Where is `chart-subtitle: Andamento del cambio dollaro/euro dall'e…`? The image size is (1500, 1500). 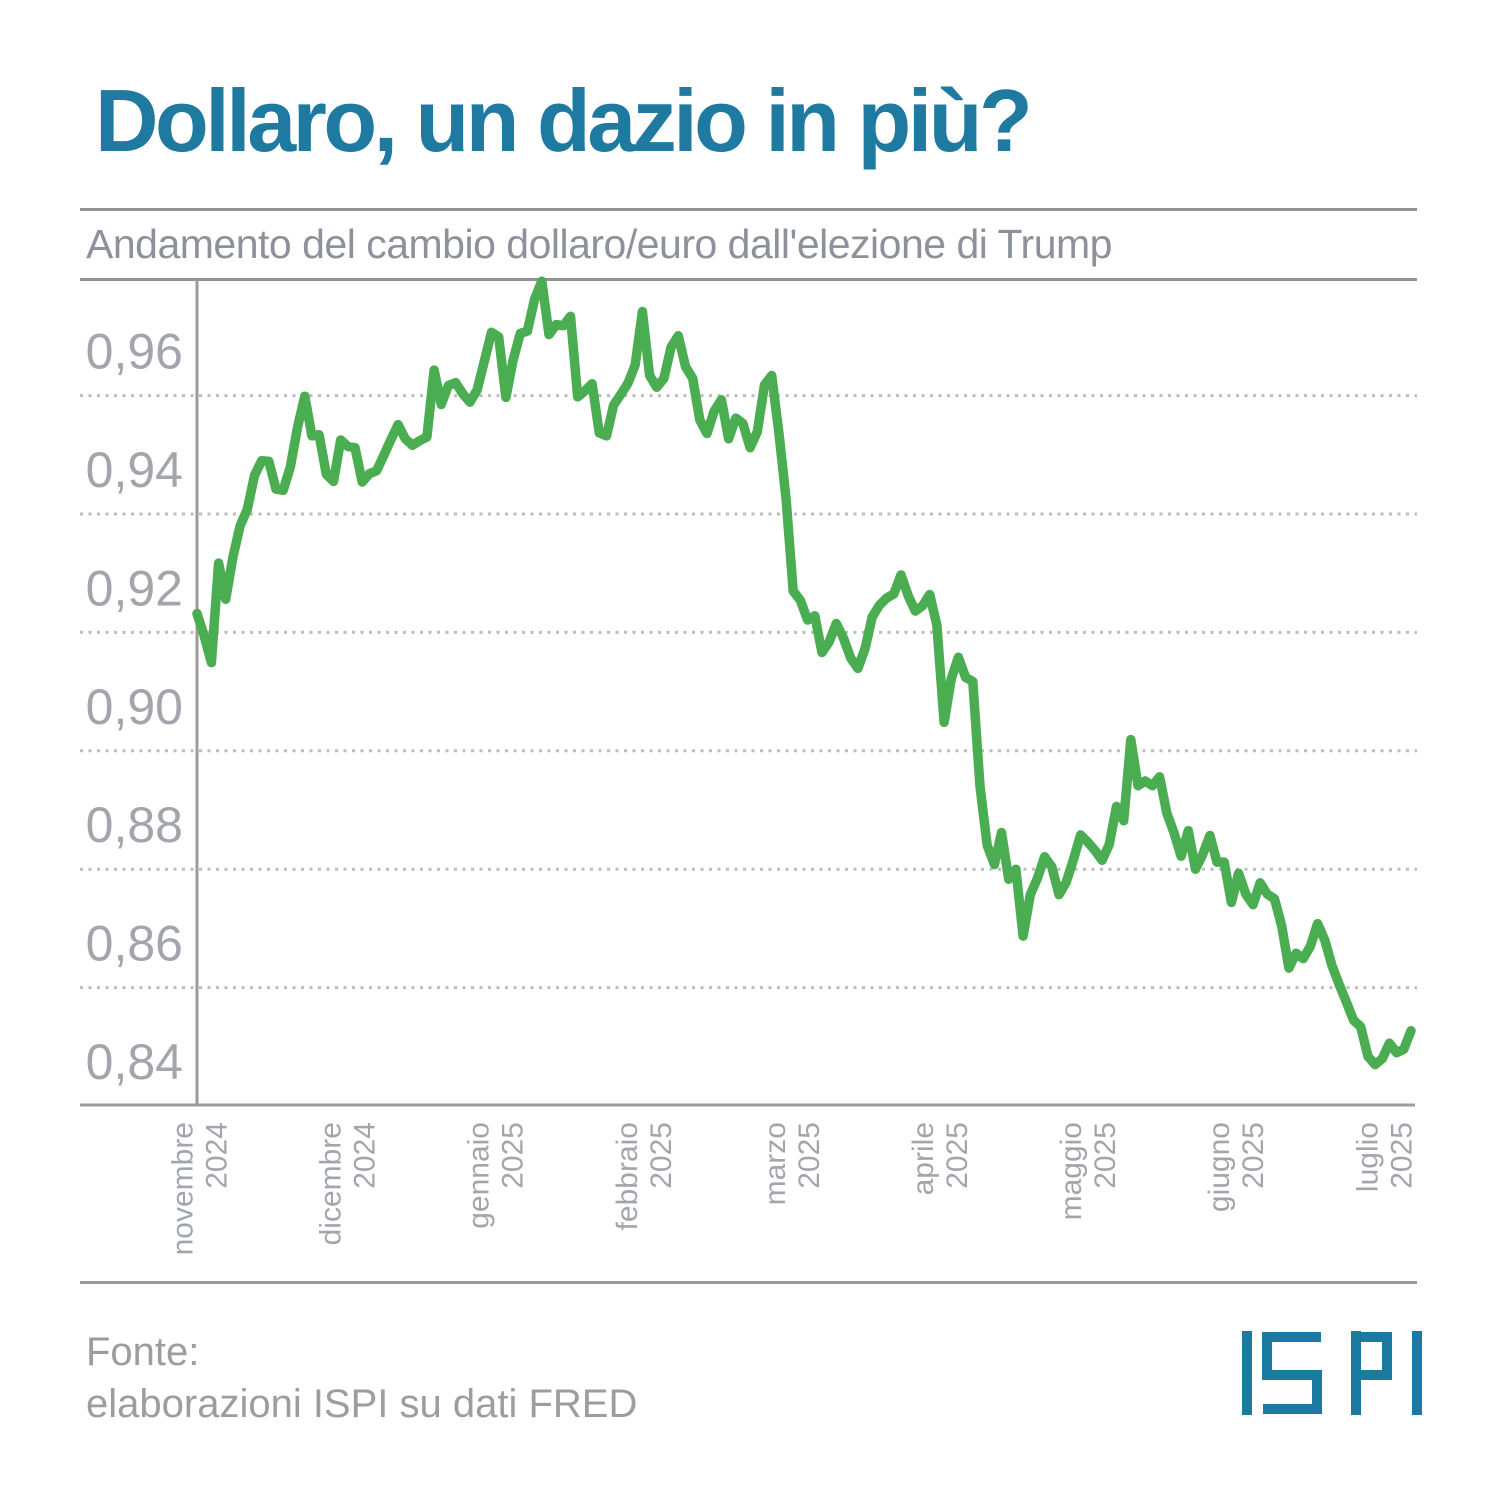 chart-subtitle: Andamento del cambio dollaro/euro dall'e… is located at coordinates (599, 244).